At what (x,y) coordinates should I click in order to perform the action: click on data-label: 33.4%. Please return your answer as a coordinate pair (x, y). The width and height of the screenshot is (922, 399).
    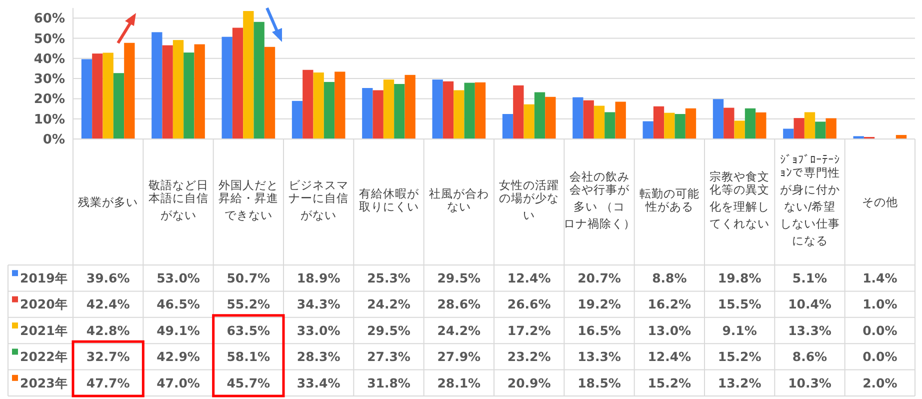
    Looking at the image, I should click on (318, 382).